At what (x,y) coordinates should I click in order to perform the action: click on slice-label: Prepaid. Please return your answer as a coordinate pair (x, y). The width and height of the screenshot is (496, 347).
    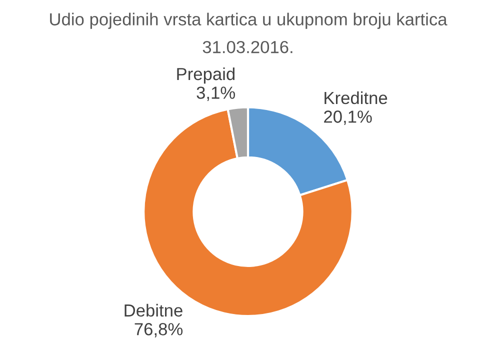
    Looking at the image, I should click on (205, 75).